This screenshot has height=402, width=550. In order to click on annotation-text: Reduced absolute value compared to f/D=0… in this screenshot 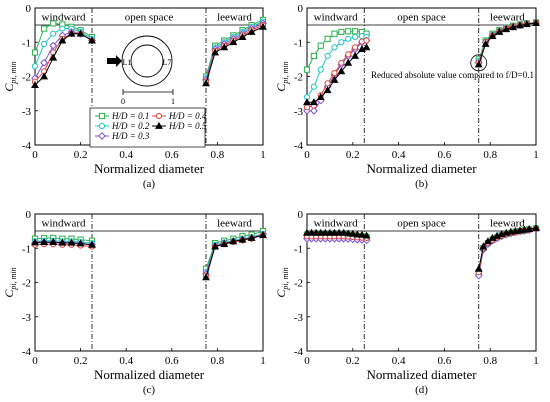, I will do `click(452, 75)`.